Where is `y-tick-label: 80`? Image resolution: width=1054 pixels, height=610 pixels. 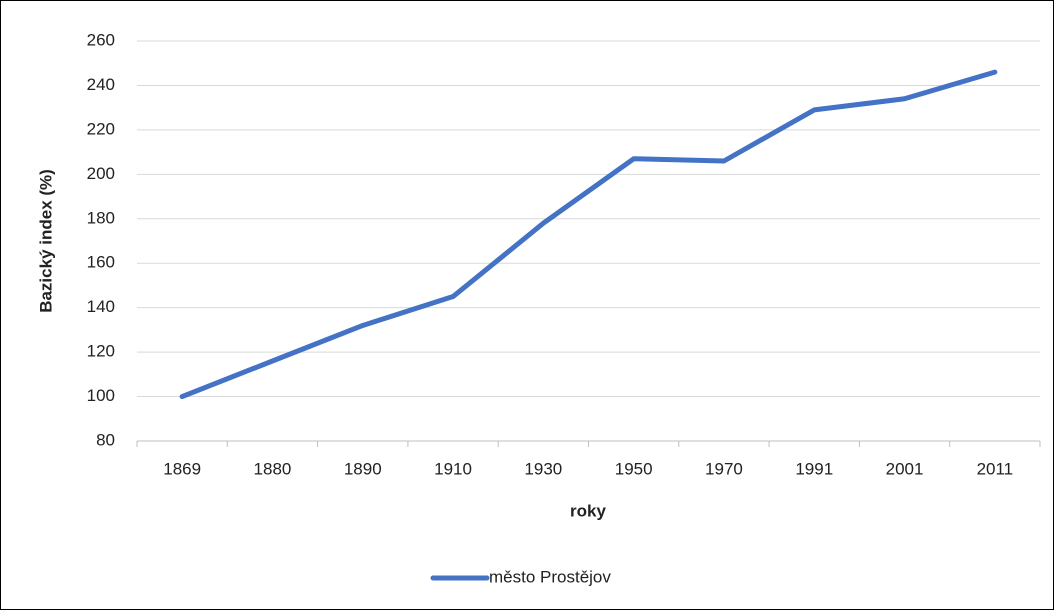
y-tick-label: 80 is located at coordinates (105, 439).